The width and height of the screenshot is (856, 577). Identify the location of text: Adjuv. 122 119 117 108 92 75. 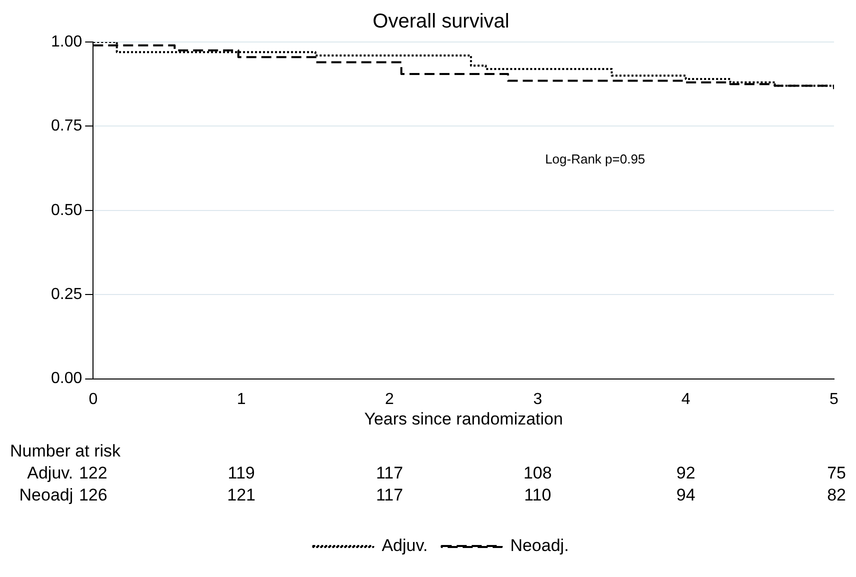
(436, 473).